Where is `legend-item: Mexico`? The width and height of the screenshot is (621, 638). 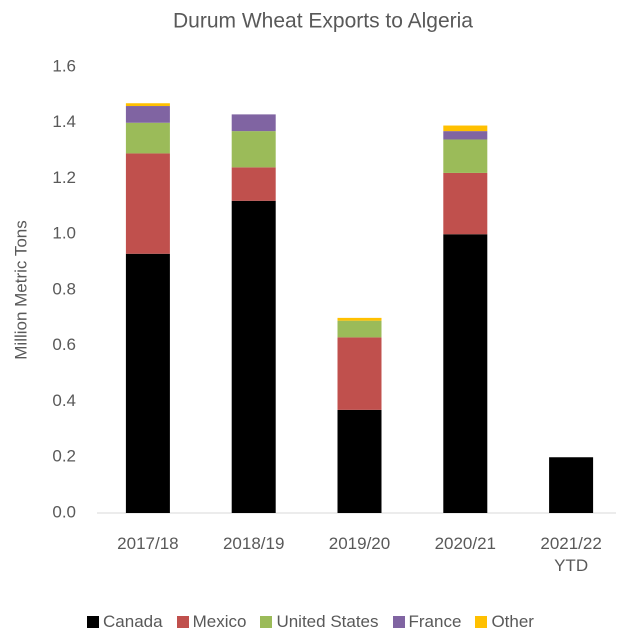
legend-item: Mexico is located at coordinates (211, 622).